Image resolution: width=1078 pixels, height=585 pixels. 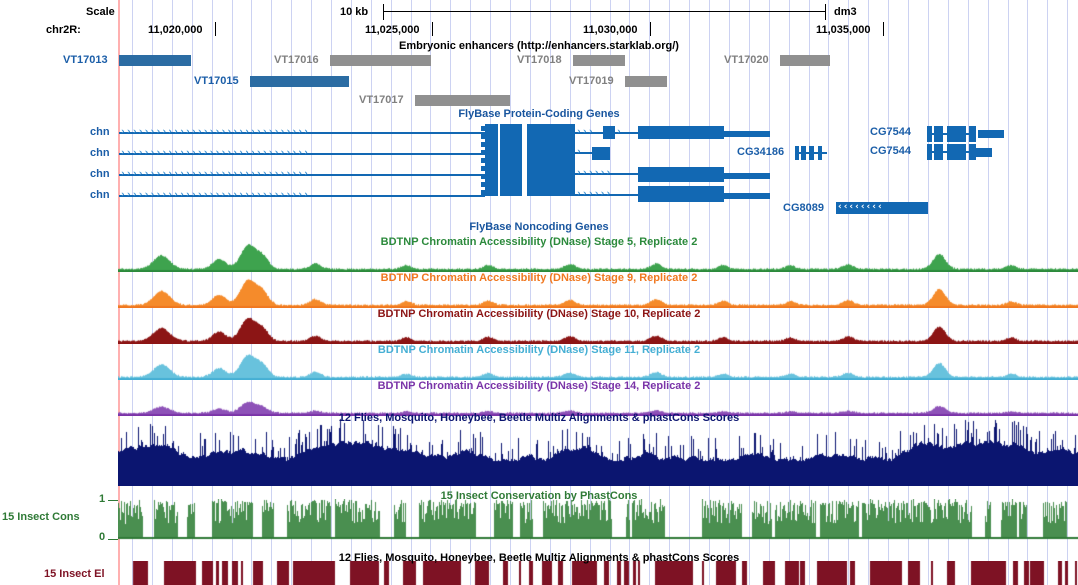 What do you see at coordinates (63, 30) in the screenshot?
I see `chrom-label: chr2R:` at bounding box center [63, 30].